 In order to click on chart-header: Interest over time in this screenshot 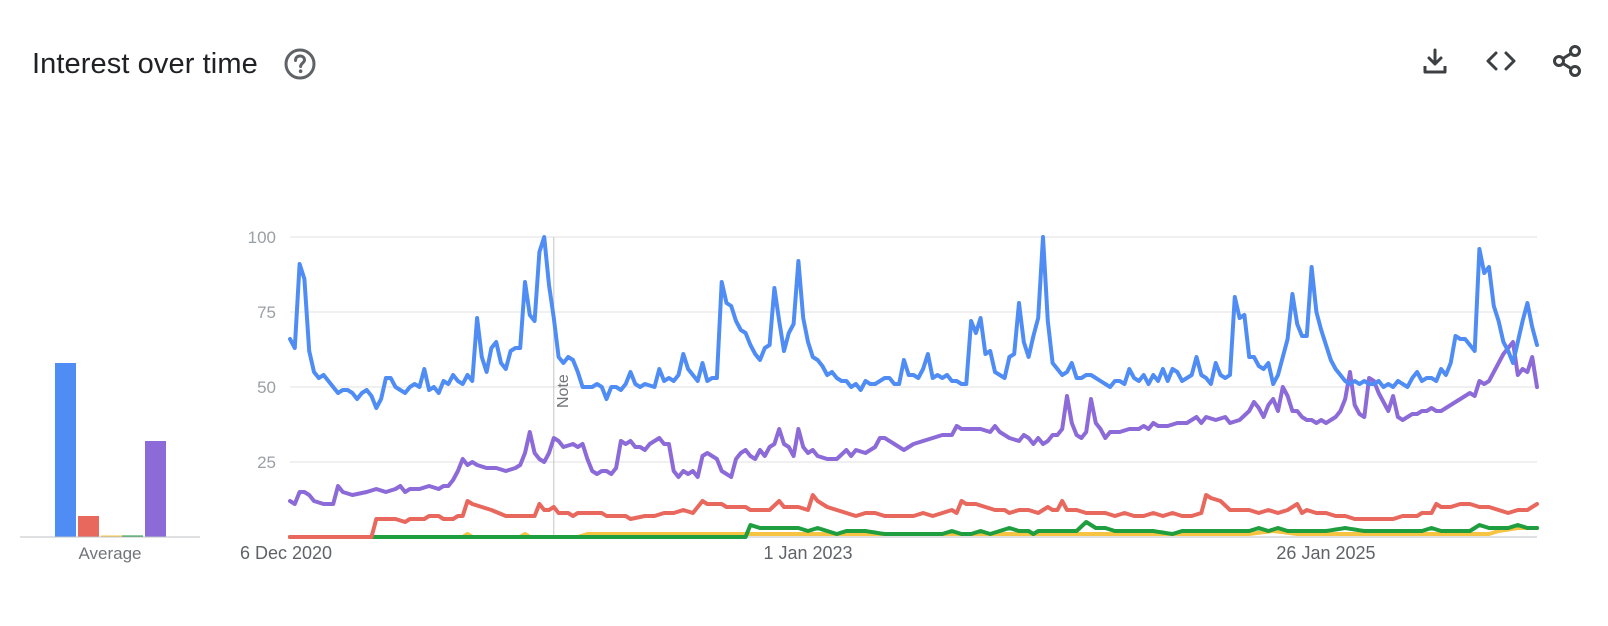, I will do `click(174, 64)`.